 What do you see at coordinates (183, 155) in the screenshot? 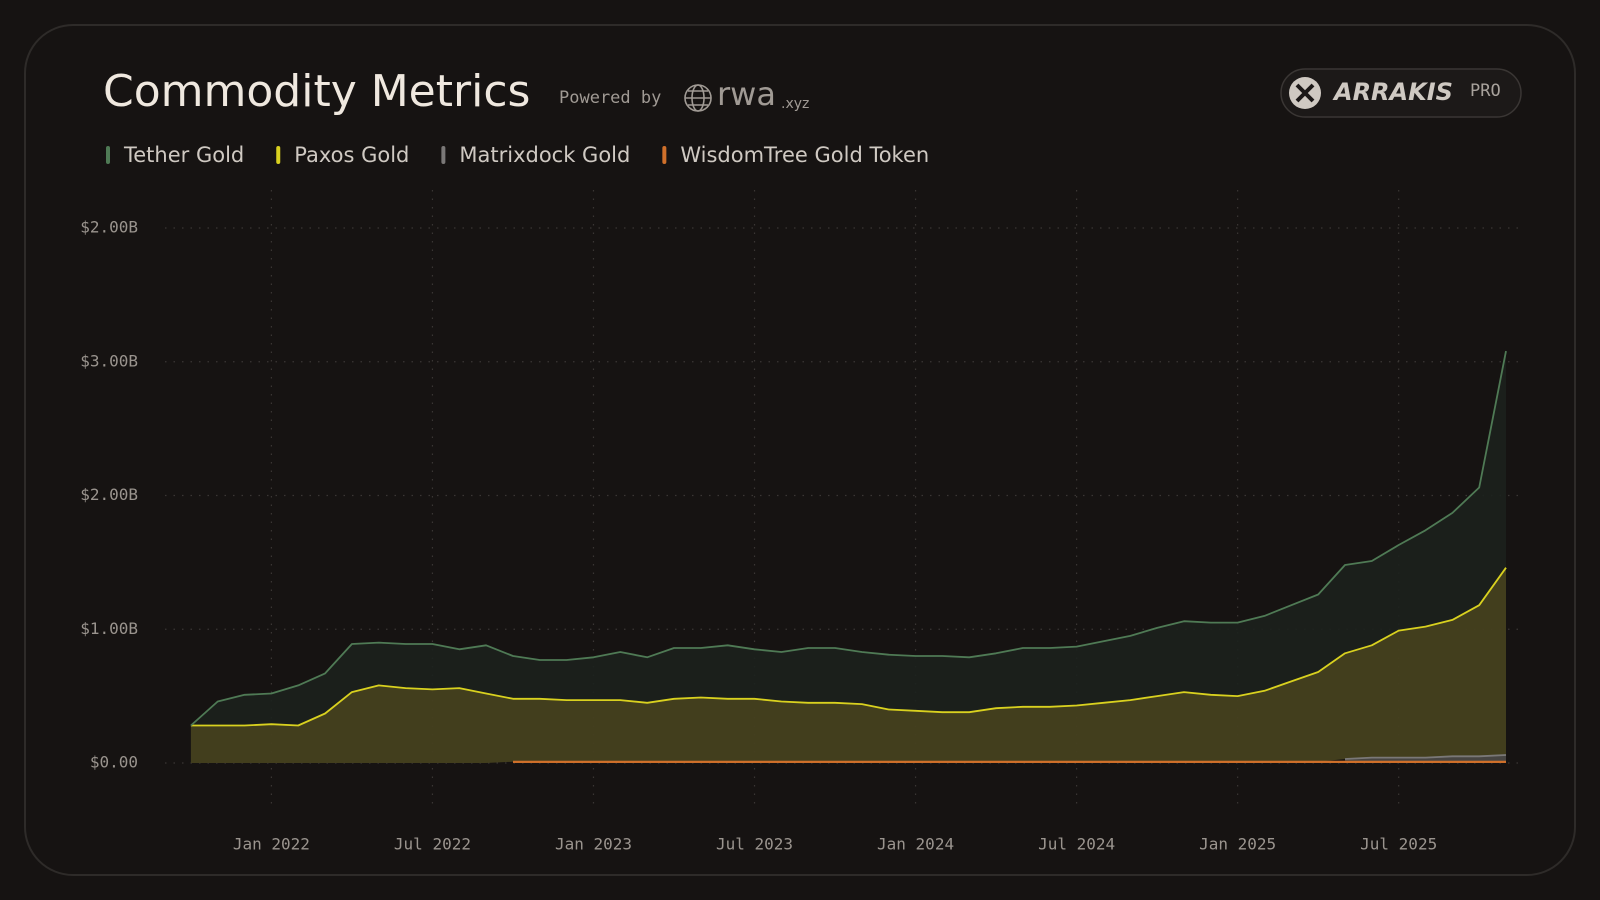
I see `legend-label: Tether Gold` at bounding box center [183, 155].